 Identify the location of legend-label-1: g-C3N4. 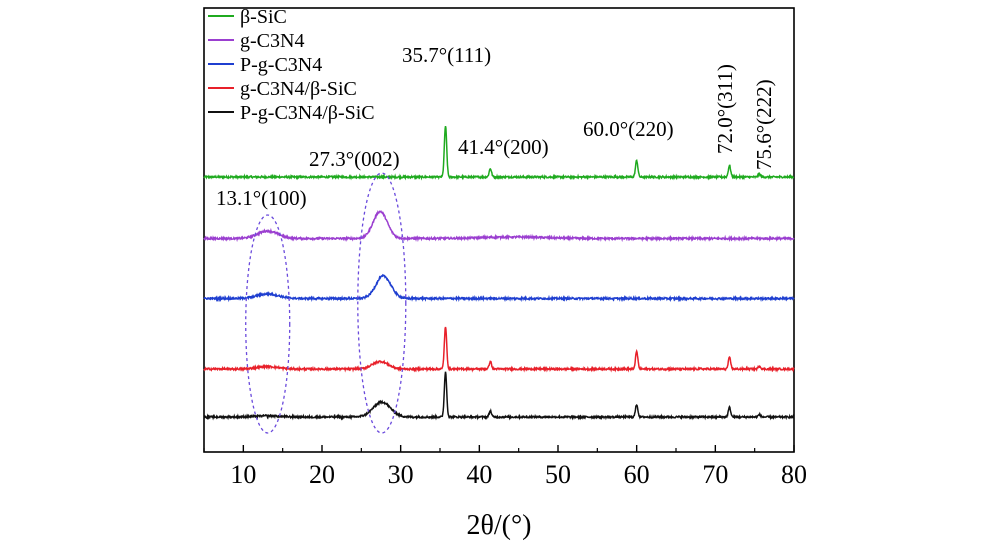
(272, 41).